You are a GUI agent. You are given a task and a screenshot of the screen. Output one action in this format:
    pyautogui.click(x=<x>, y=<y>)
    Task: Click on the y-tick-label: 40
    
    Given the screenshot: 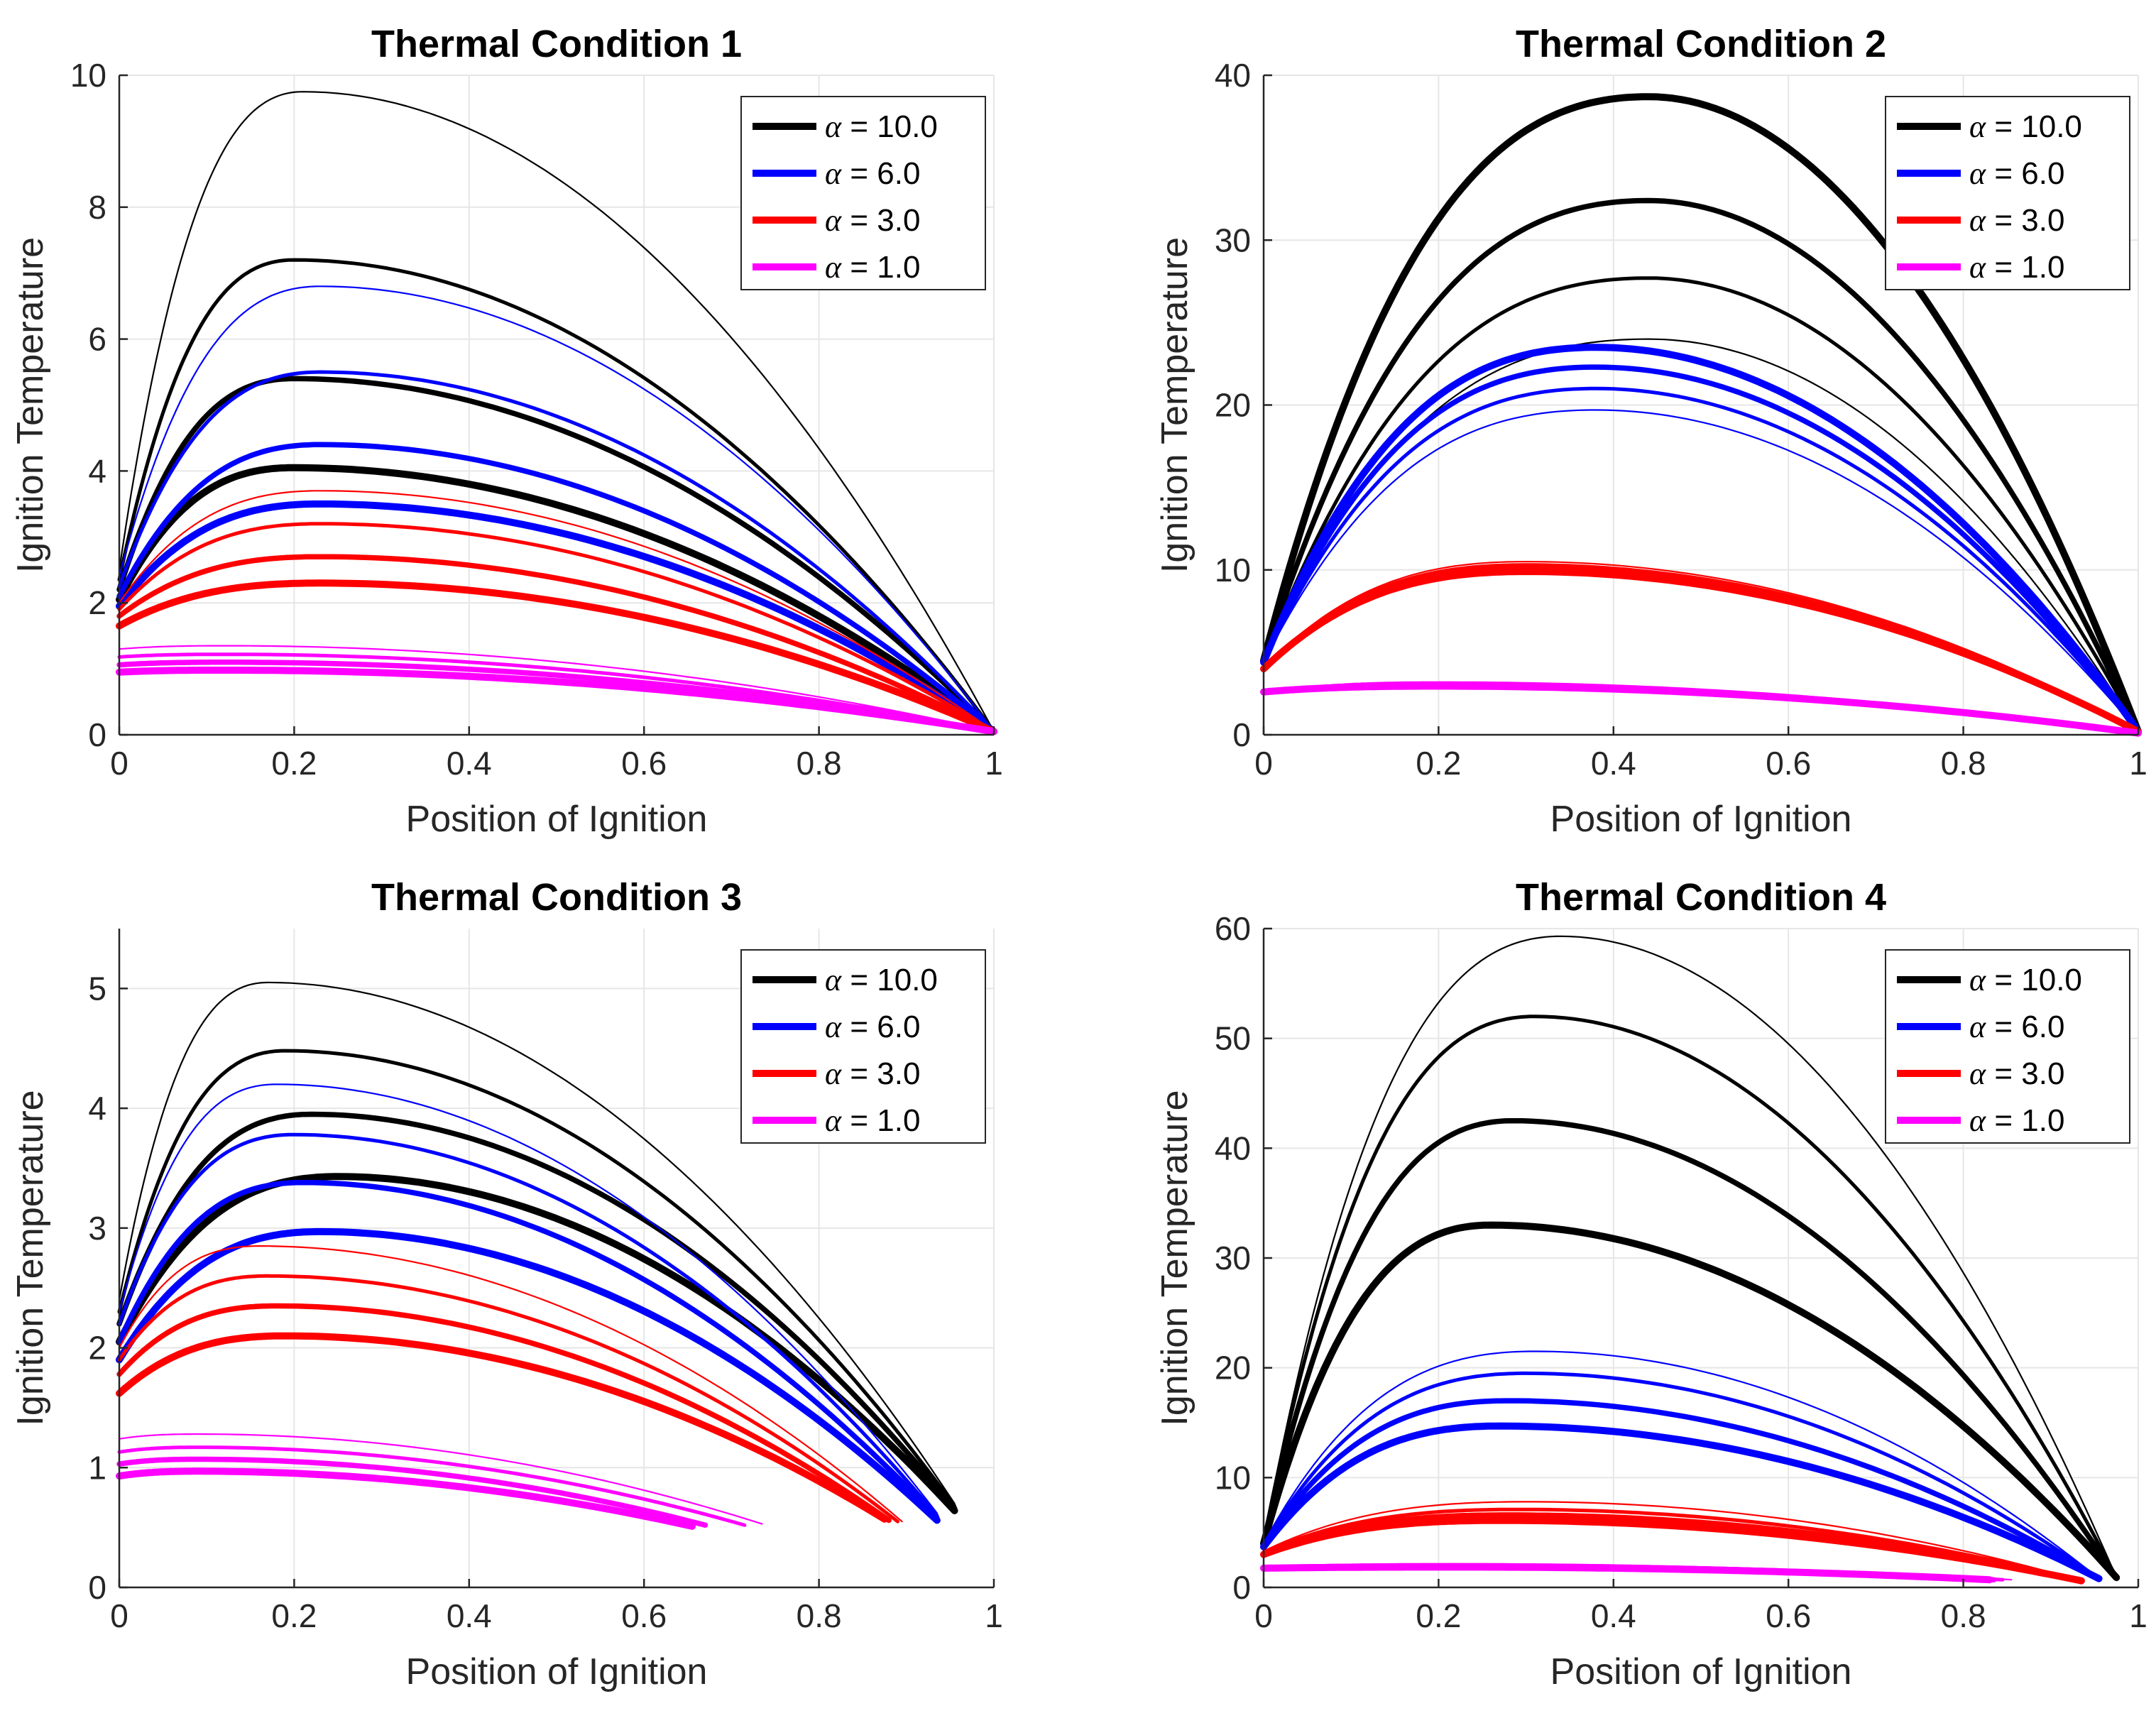 What is the action you would take?
    pyautogui.click(x=1233, y=1147)
    